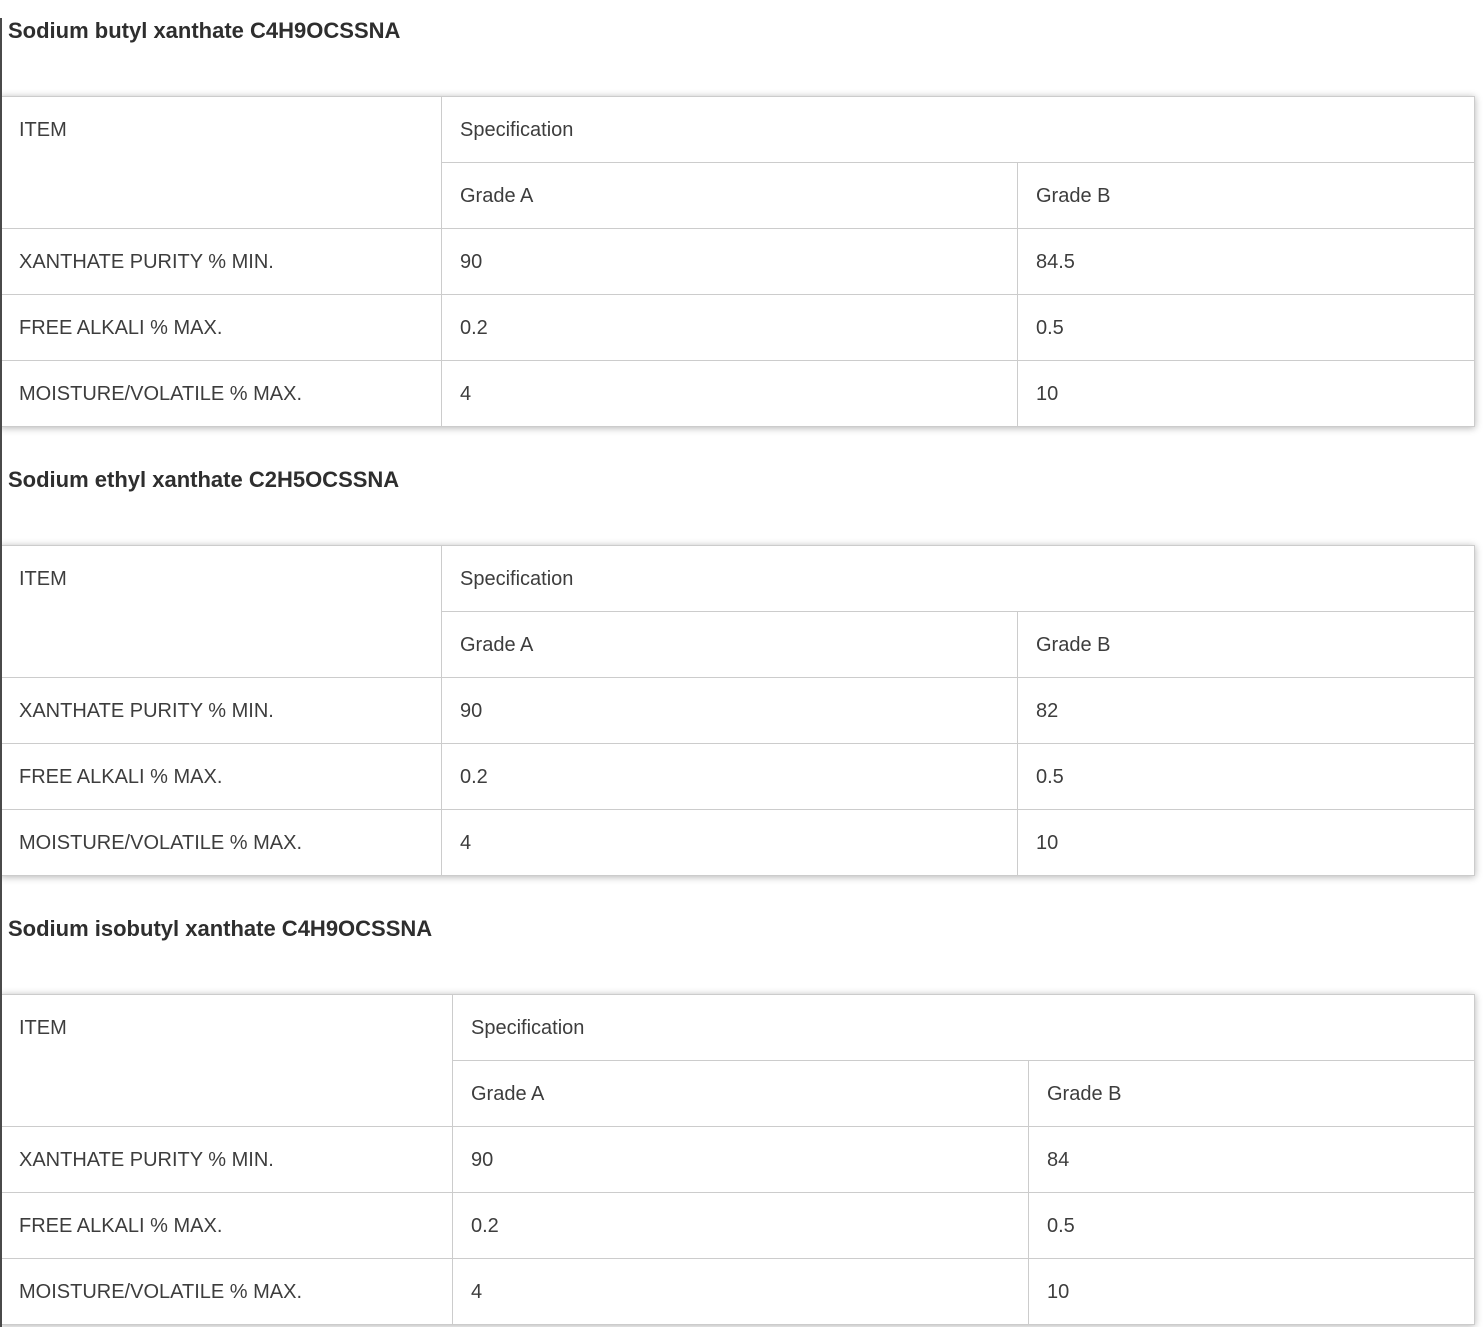 The image size is (1483, 1327). What do you see at coordinates (204, 479) in the screenshot?
I see `section-heading: Sodium ethyl xanthate C2H5OCSSNA` at bounding box center [204, 479].